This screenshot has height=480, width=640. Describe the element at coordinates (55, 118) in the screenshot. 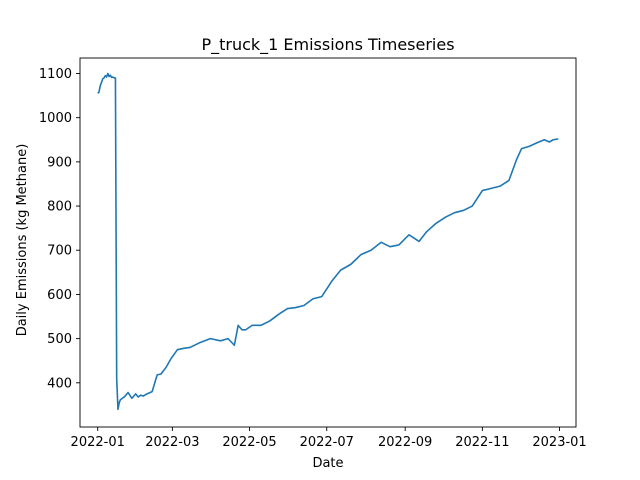

I see `y-tick-label: 1000` at that location.